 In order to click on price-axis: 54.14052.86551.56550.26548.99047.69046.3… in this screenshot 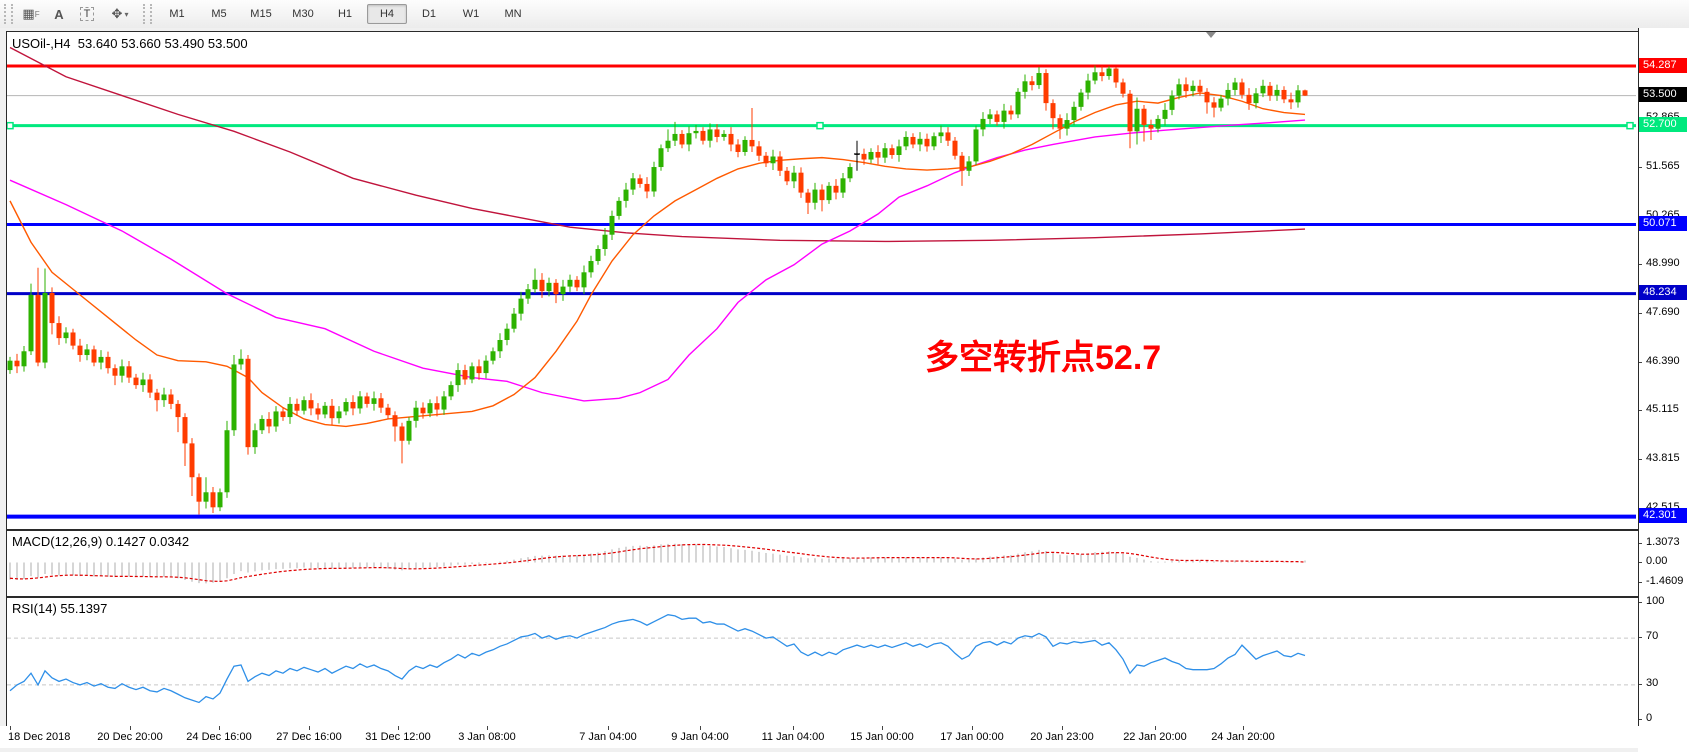, I will do `click(1663, 390)`.